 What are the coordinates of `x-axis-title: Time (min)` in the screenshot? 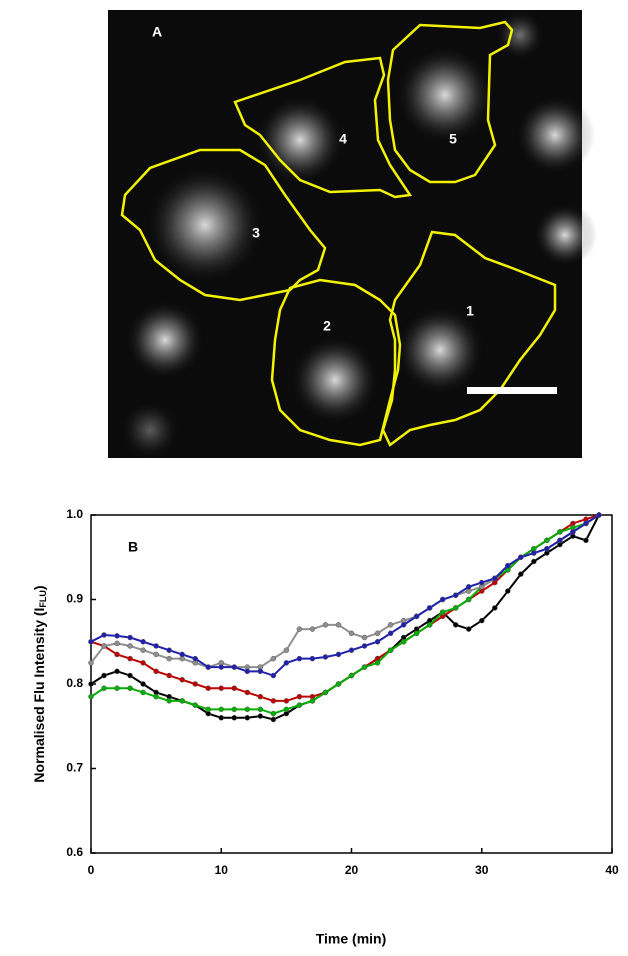 It's located at (351, 939).